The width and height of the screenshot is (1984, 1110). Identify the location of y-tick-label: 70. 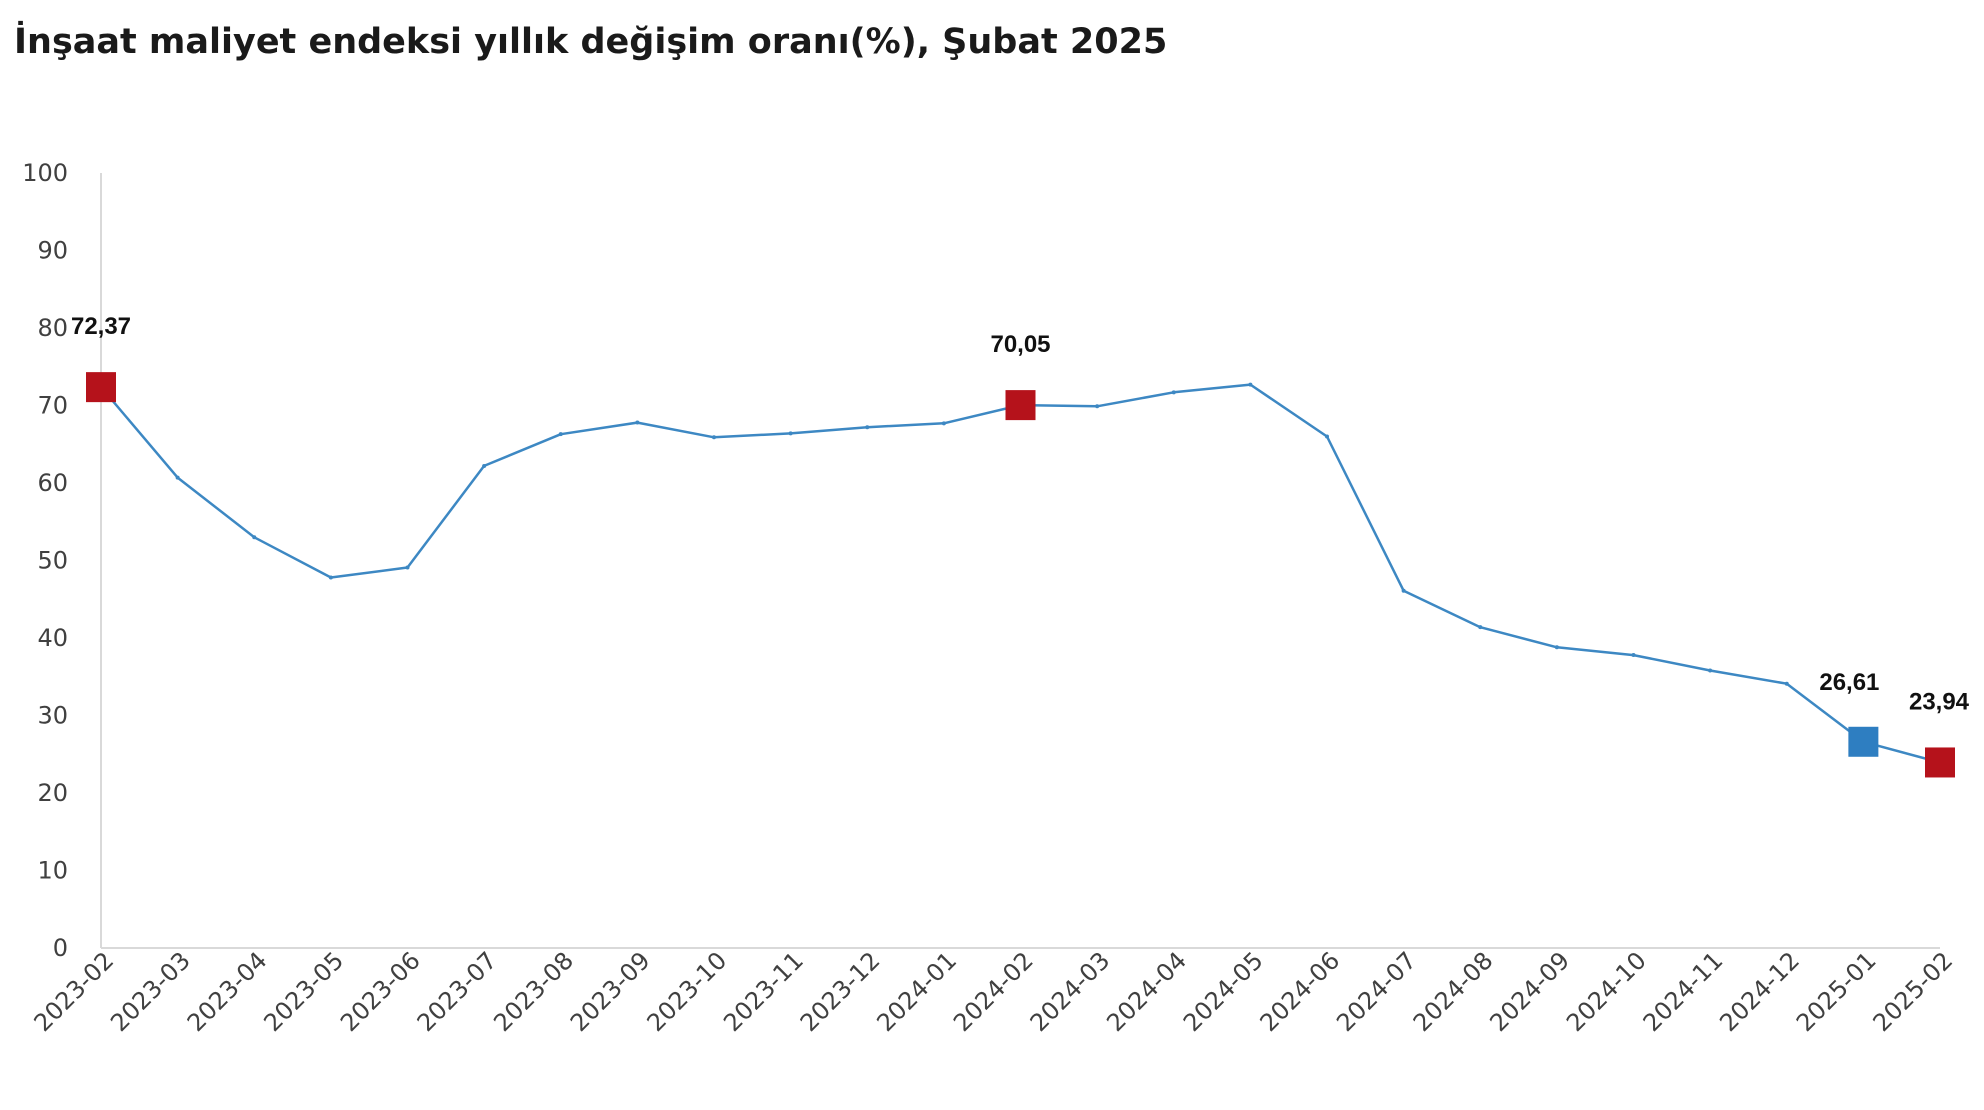
(52, 406).